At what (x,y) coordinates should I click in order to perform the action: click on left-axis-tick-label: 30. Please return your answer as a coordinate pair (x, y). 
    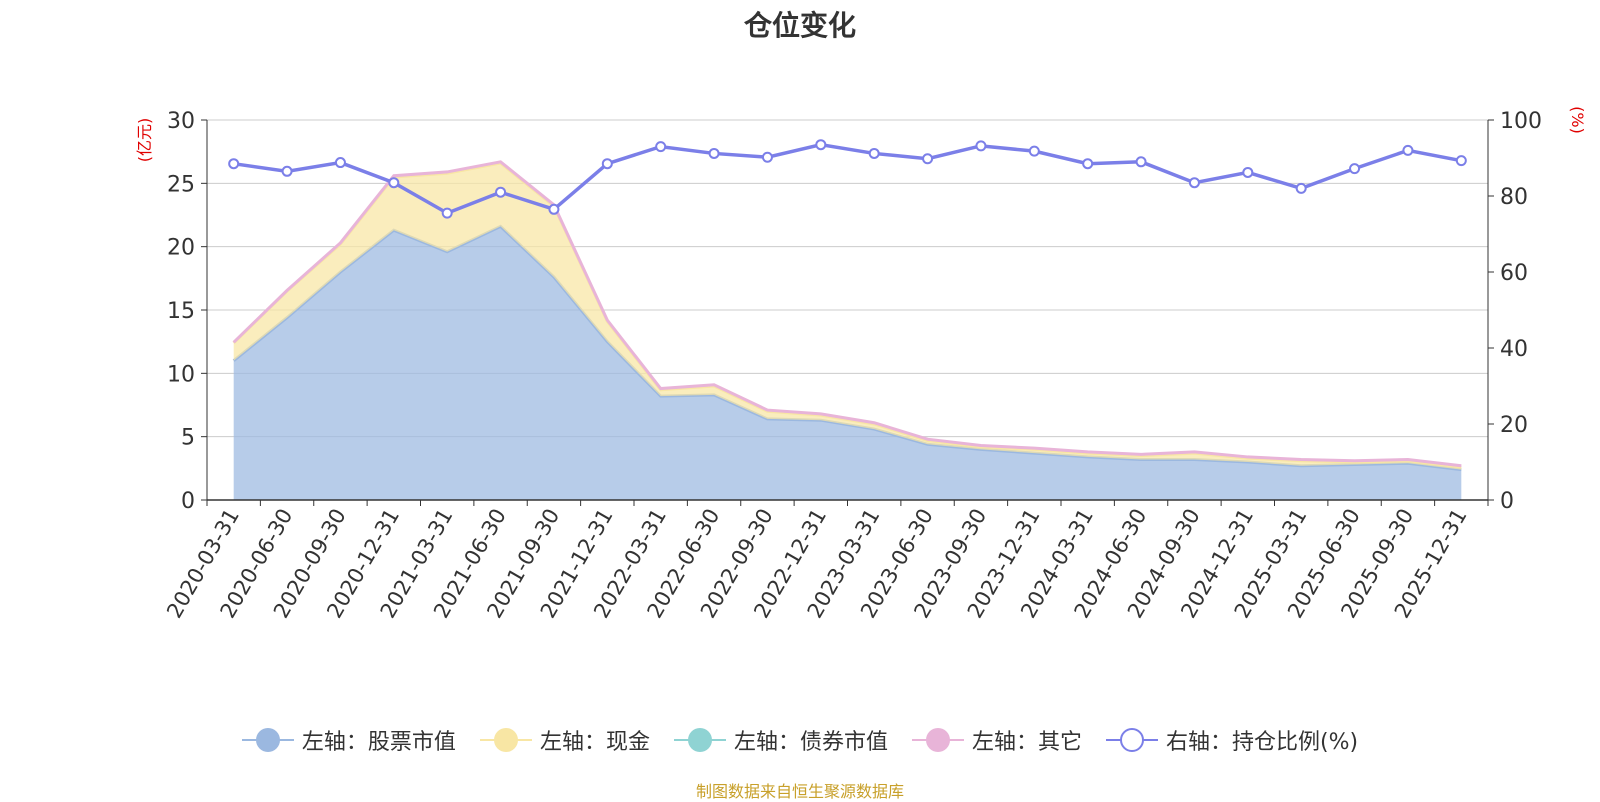
    Looking at the image, I should click on (181, 121).